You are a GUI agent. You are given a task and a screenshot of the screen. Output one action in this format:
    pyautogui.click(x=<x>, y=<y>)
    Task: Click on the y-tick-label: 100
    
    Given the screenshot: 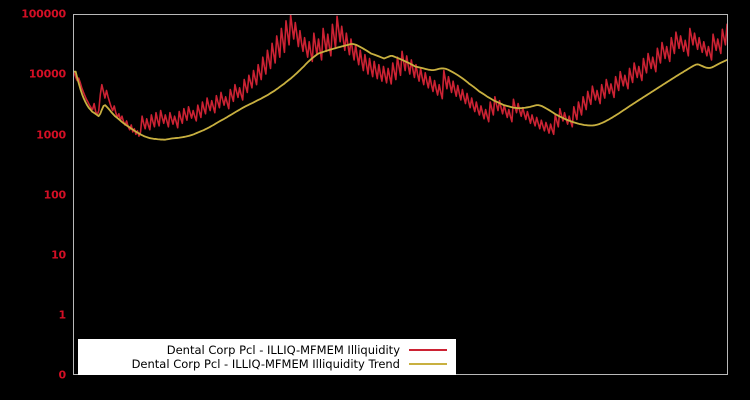 What is the action you would take?
    pyautogui.click(x=55, y=195)
    